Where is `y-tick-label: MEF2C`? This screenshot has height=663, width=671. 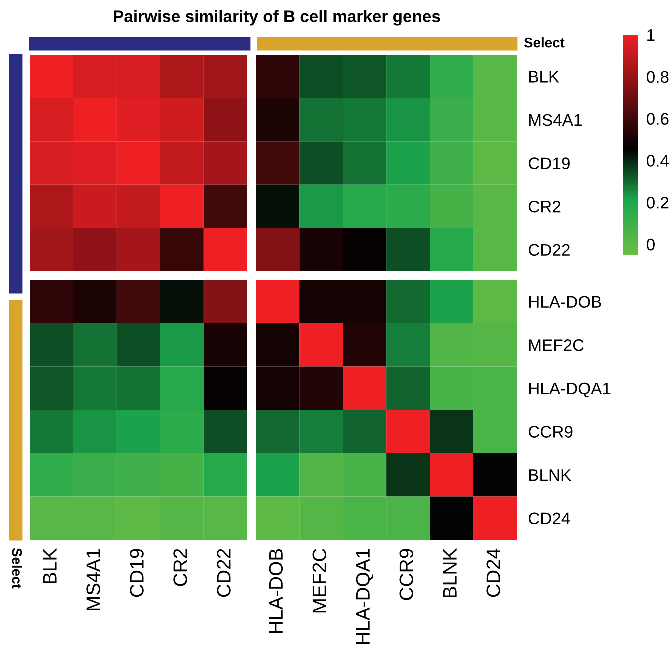 y-tick-label: MEF2C is located at coordinates (556, 346).